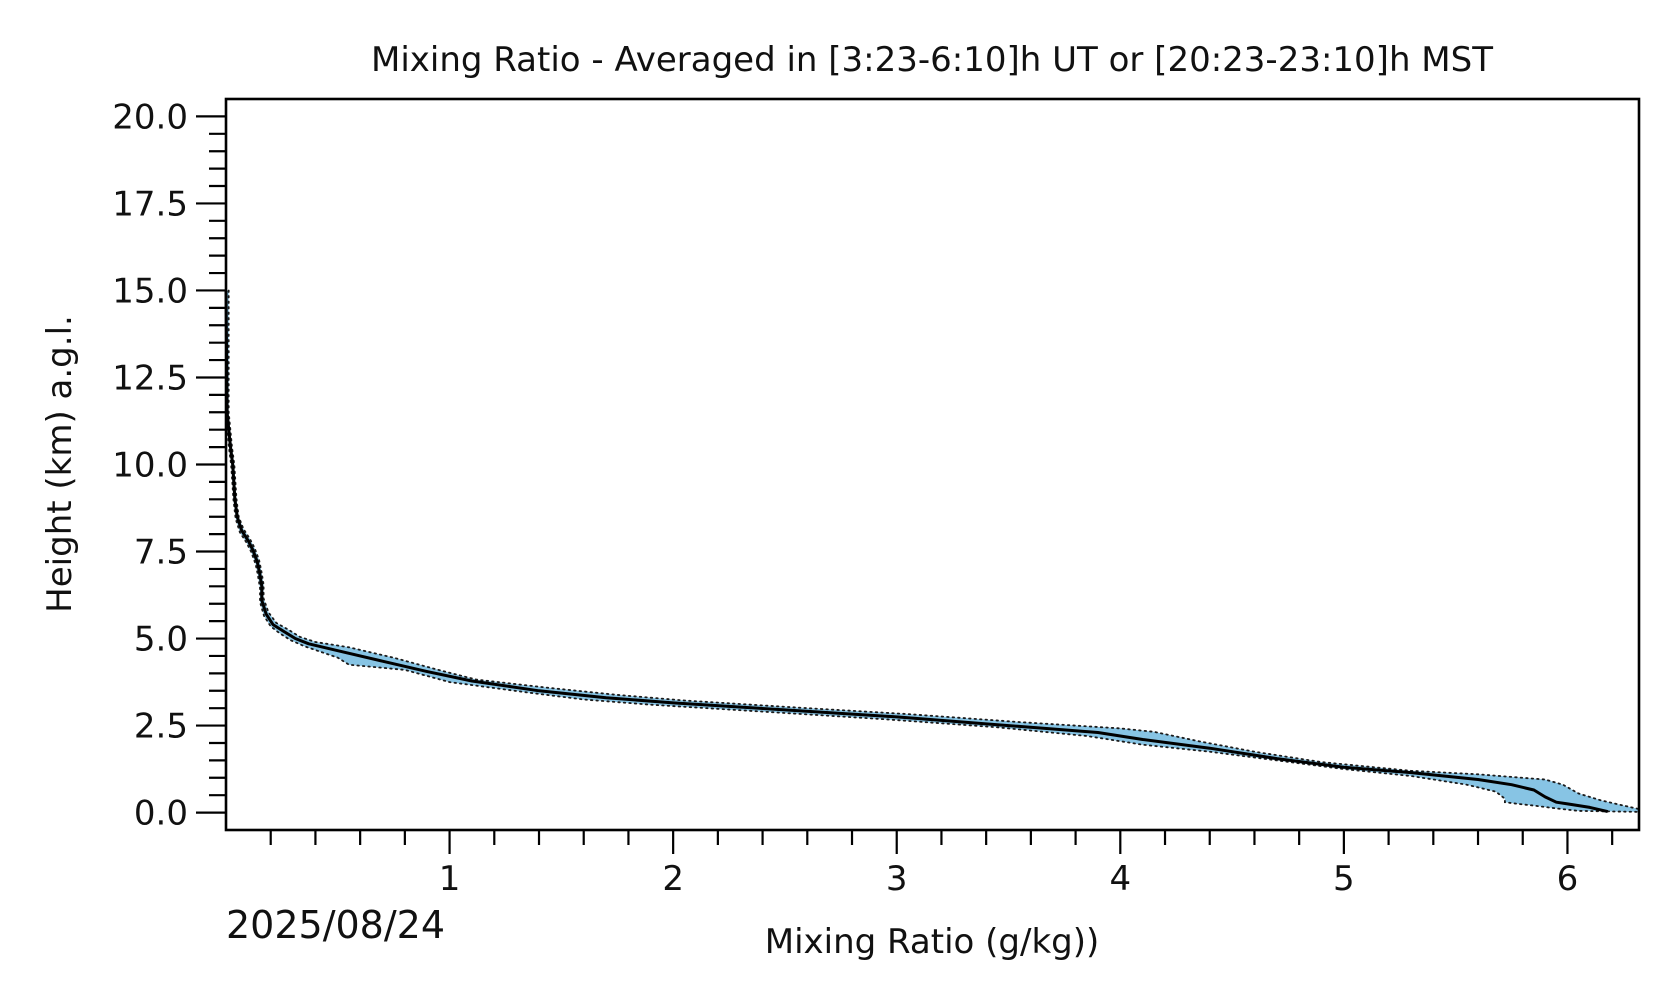 Image resolution: width=1676 pixels, height=1003 pixels. I want to click on x-axis-ticks: 1 2 3 4 5 6, so click(941, 864).